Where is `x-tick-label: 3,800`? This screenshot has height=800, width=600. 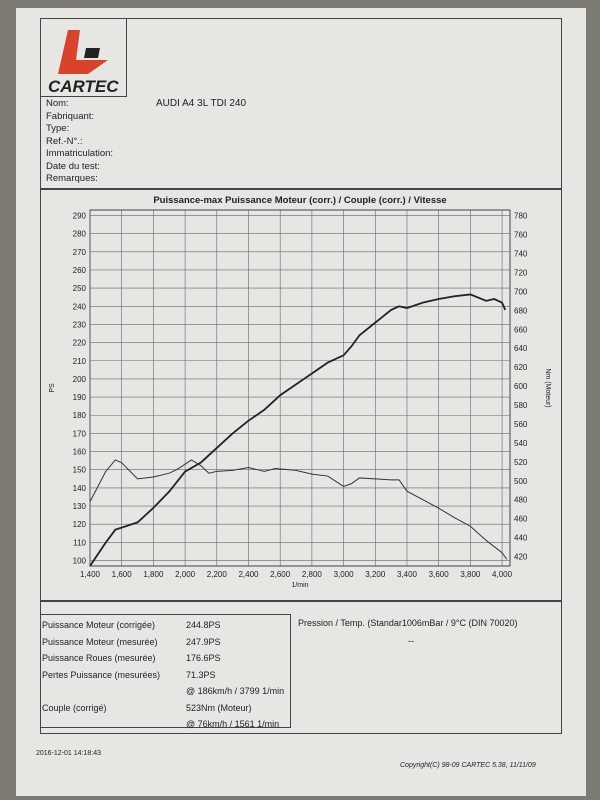
x-tick-label: 3,800 is located at coordinates (470, 574).